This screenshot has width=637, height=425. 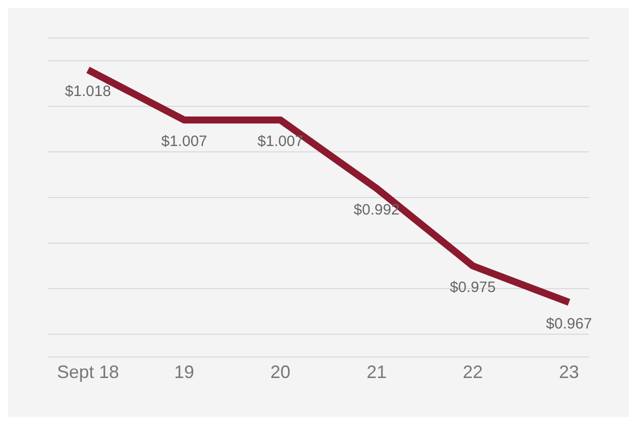 I want to click on data-label: $0.992, so click(x=377, y=209).